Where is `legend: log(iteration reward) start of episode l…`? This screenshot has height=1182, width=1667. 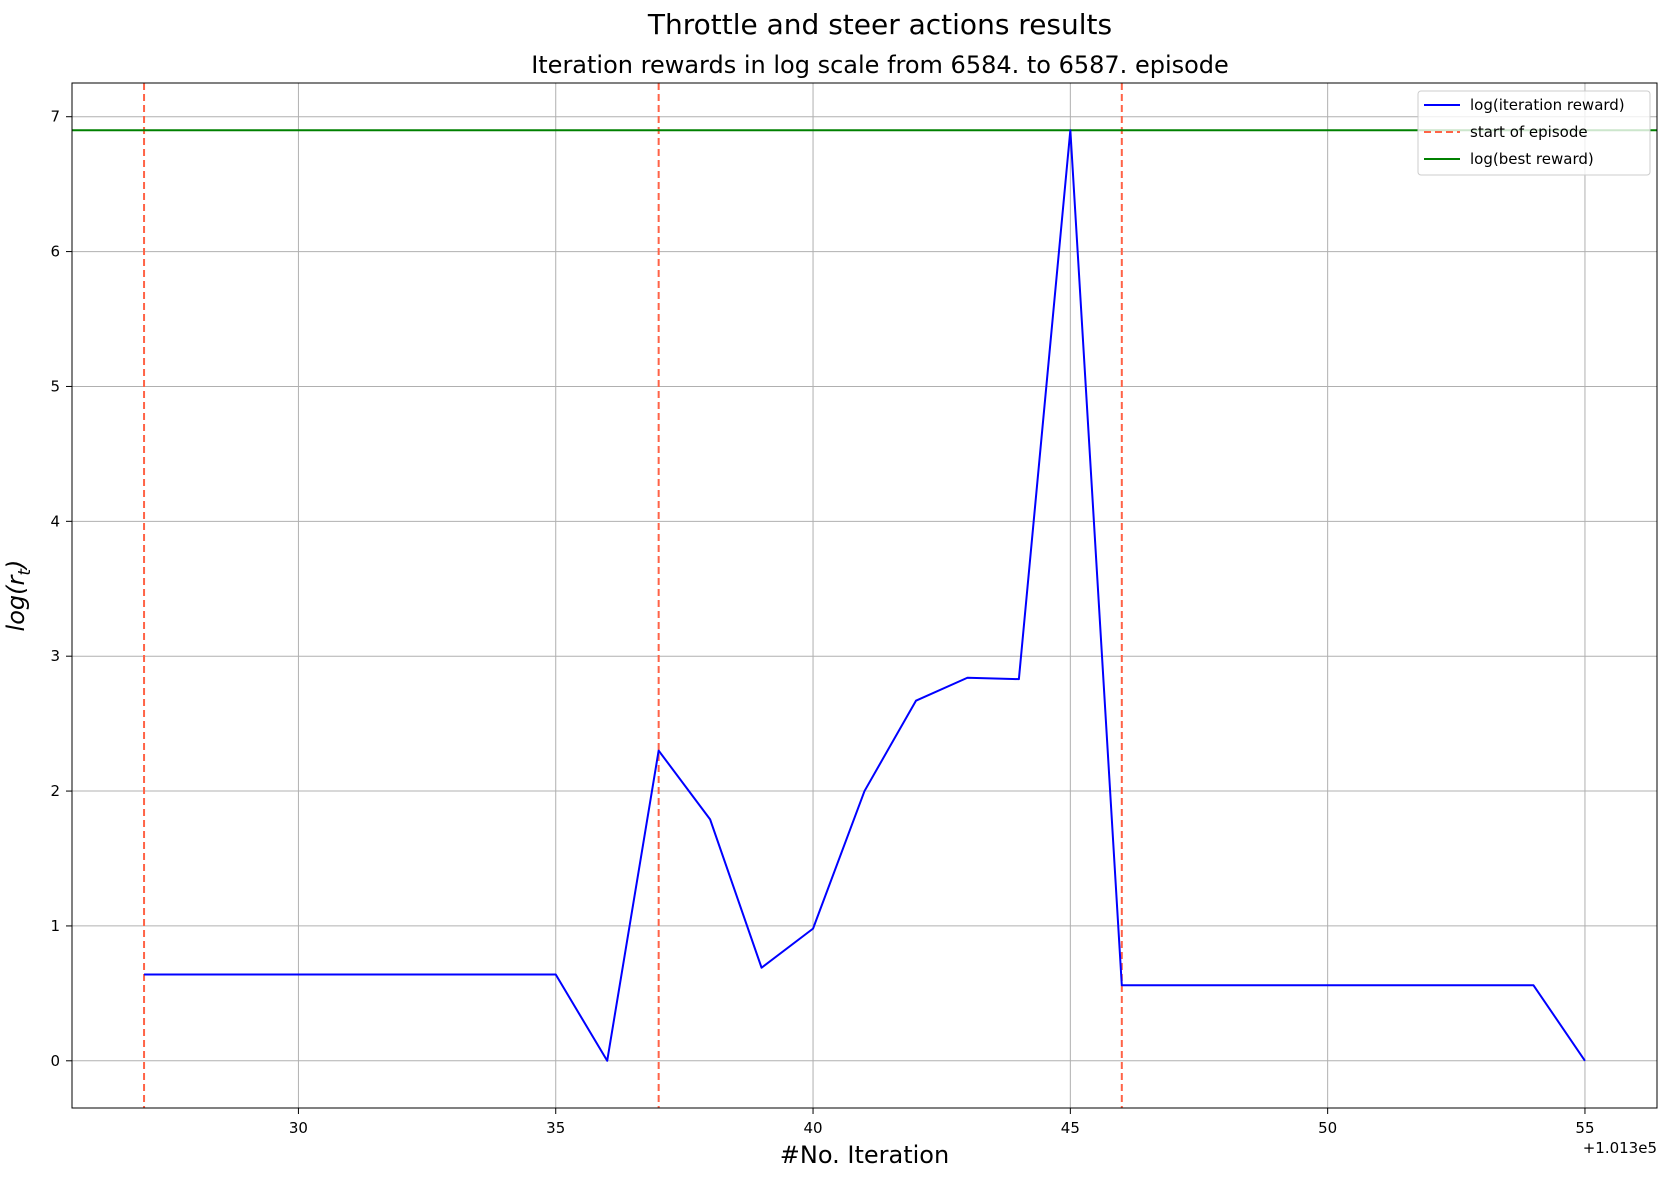
legend: log(iteration reward) start of episode l… is located at coordinates (1534, 133).